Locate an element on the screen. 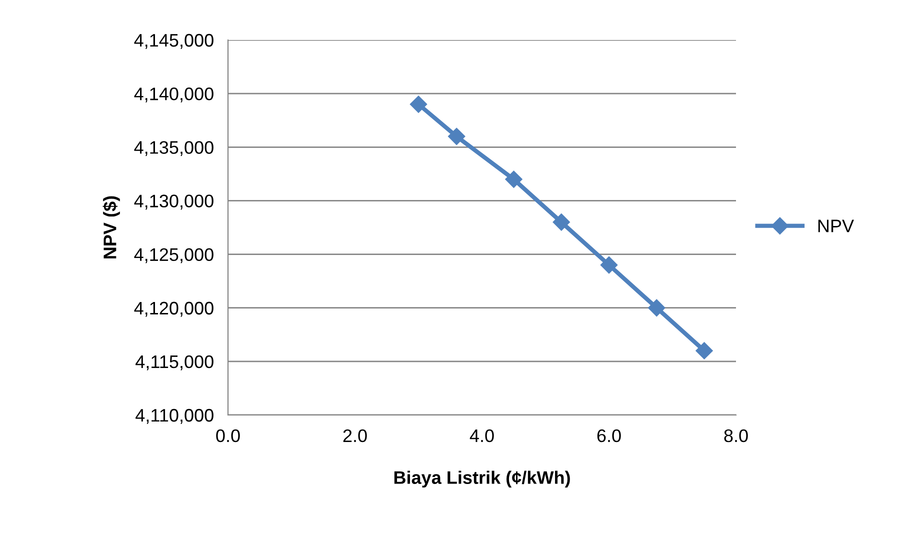 This screenshot has width=902, height=546. y-tick-label: 4,130,000 is located at coordinates (174, 202).